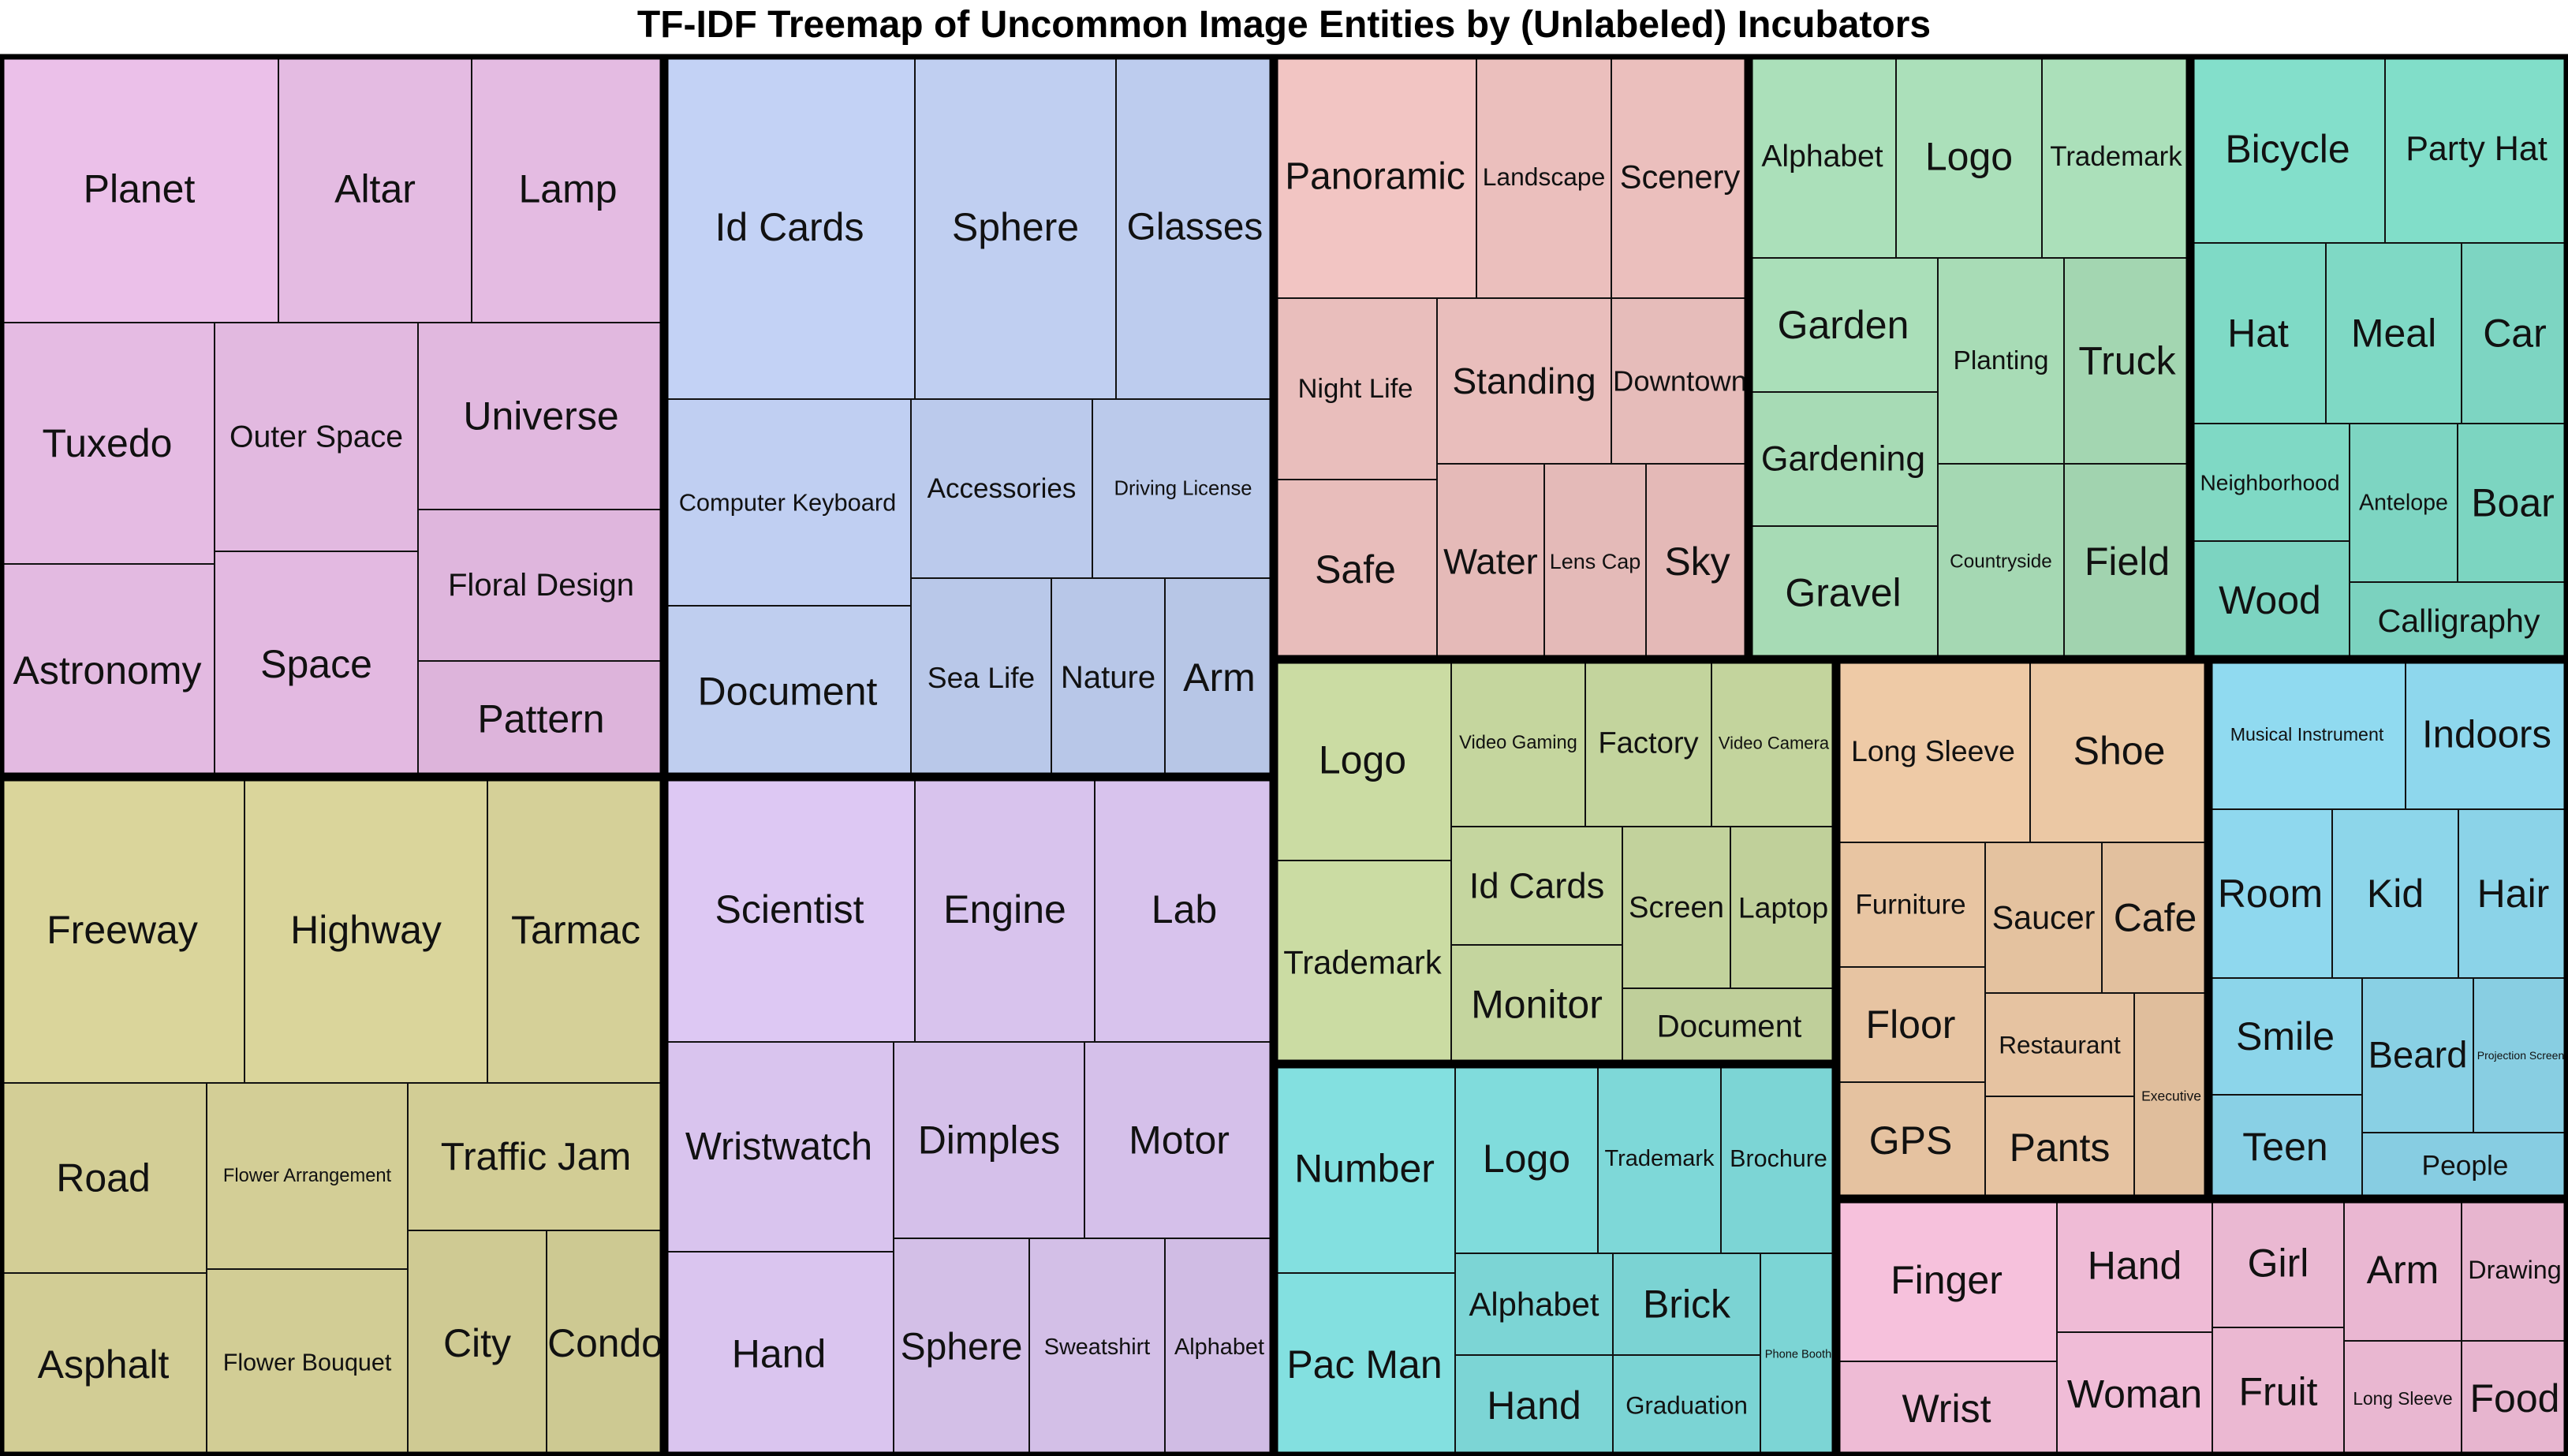 The image size is (2568, 1456). I want to click on treemap-cell-arm, so click(2403, 1270).